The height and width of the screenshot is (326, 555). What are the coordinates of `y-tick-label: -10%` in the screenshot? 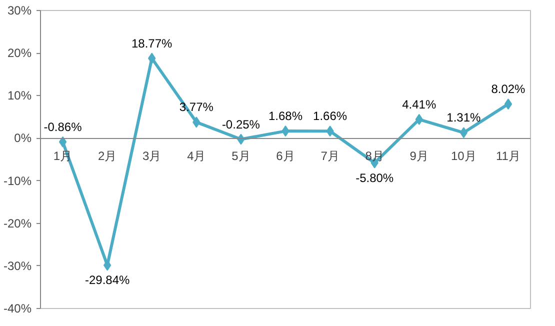 It's located at (17, 181).